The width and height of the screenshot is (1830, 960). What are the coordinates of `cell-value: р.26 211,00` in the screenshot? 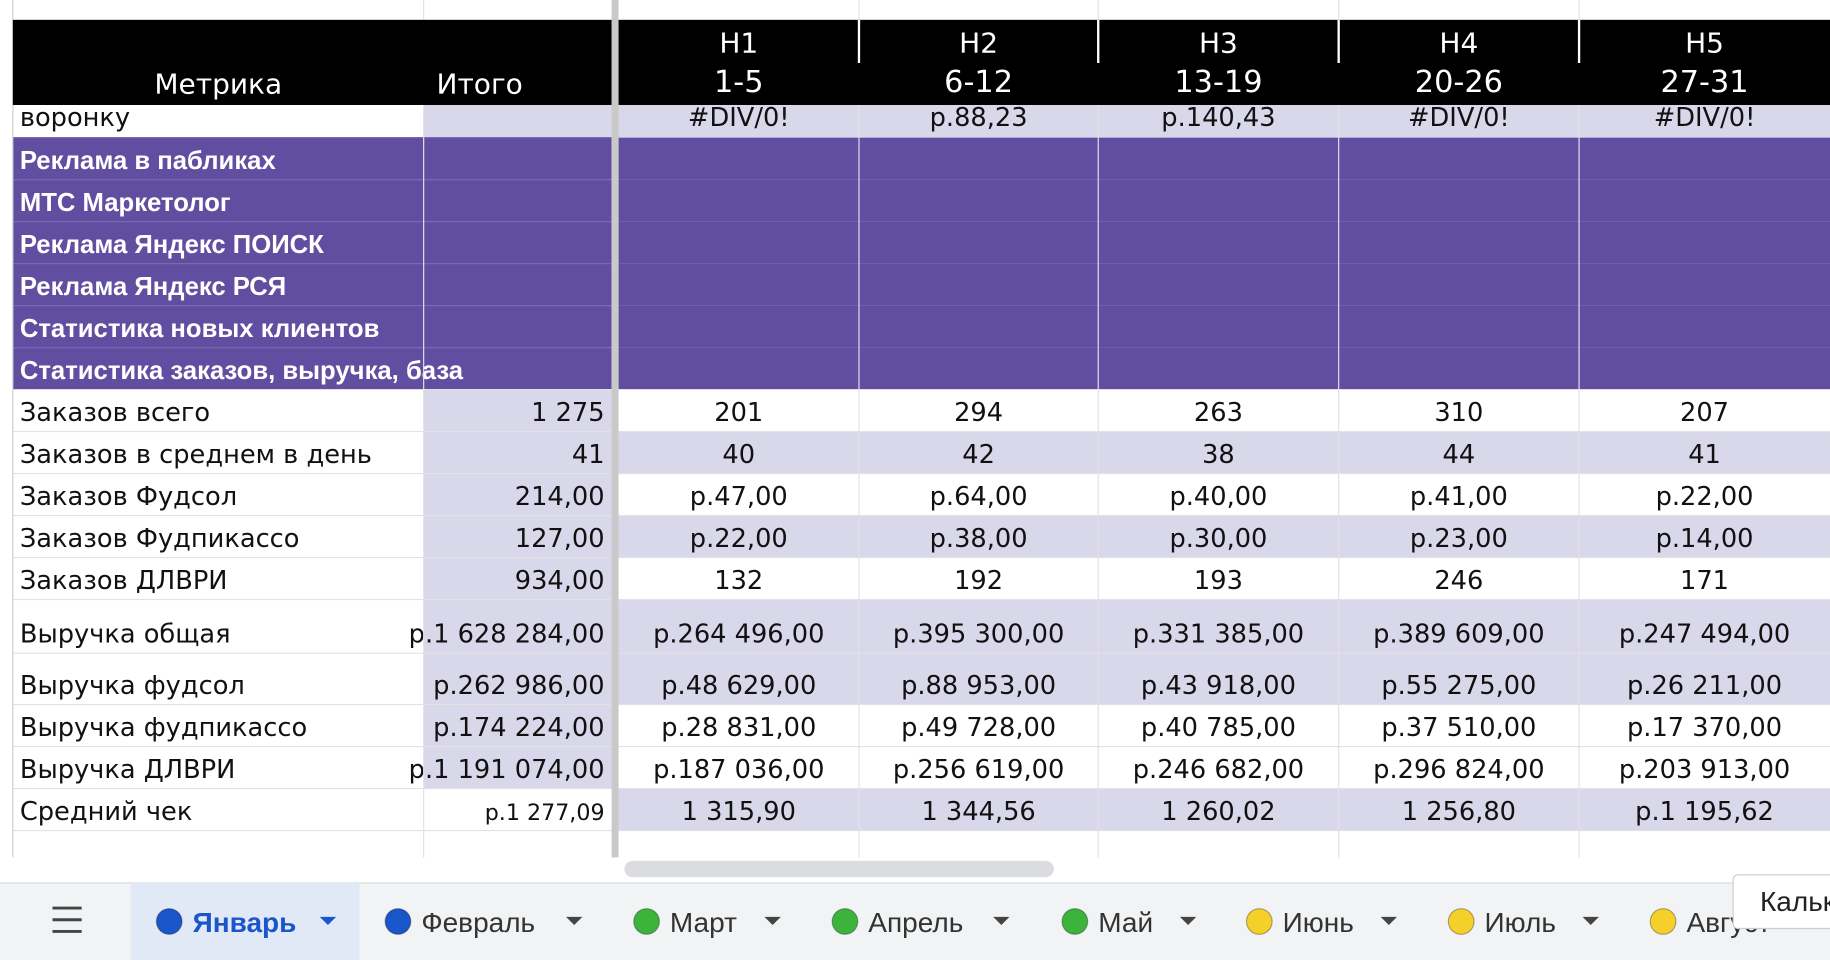 It's located at (1704, 686).